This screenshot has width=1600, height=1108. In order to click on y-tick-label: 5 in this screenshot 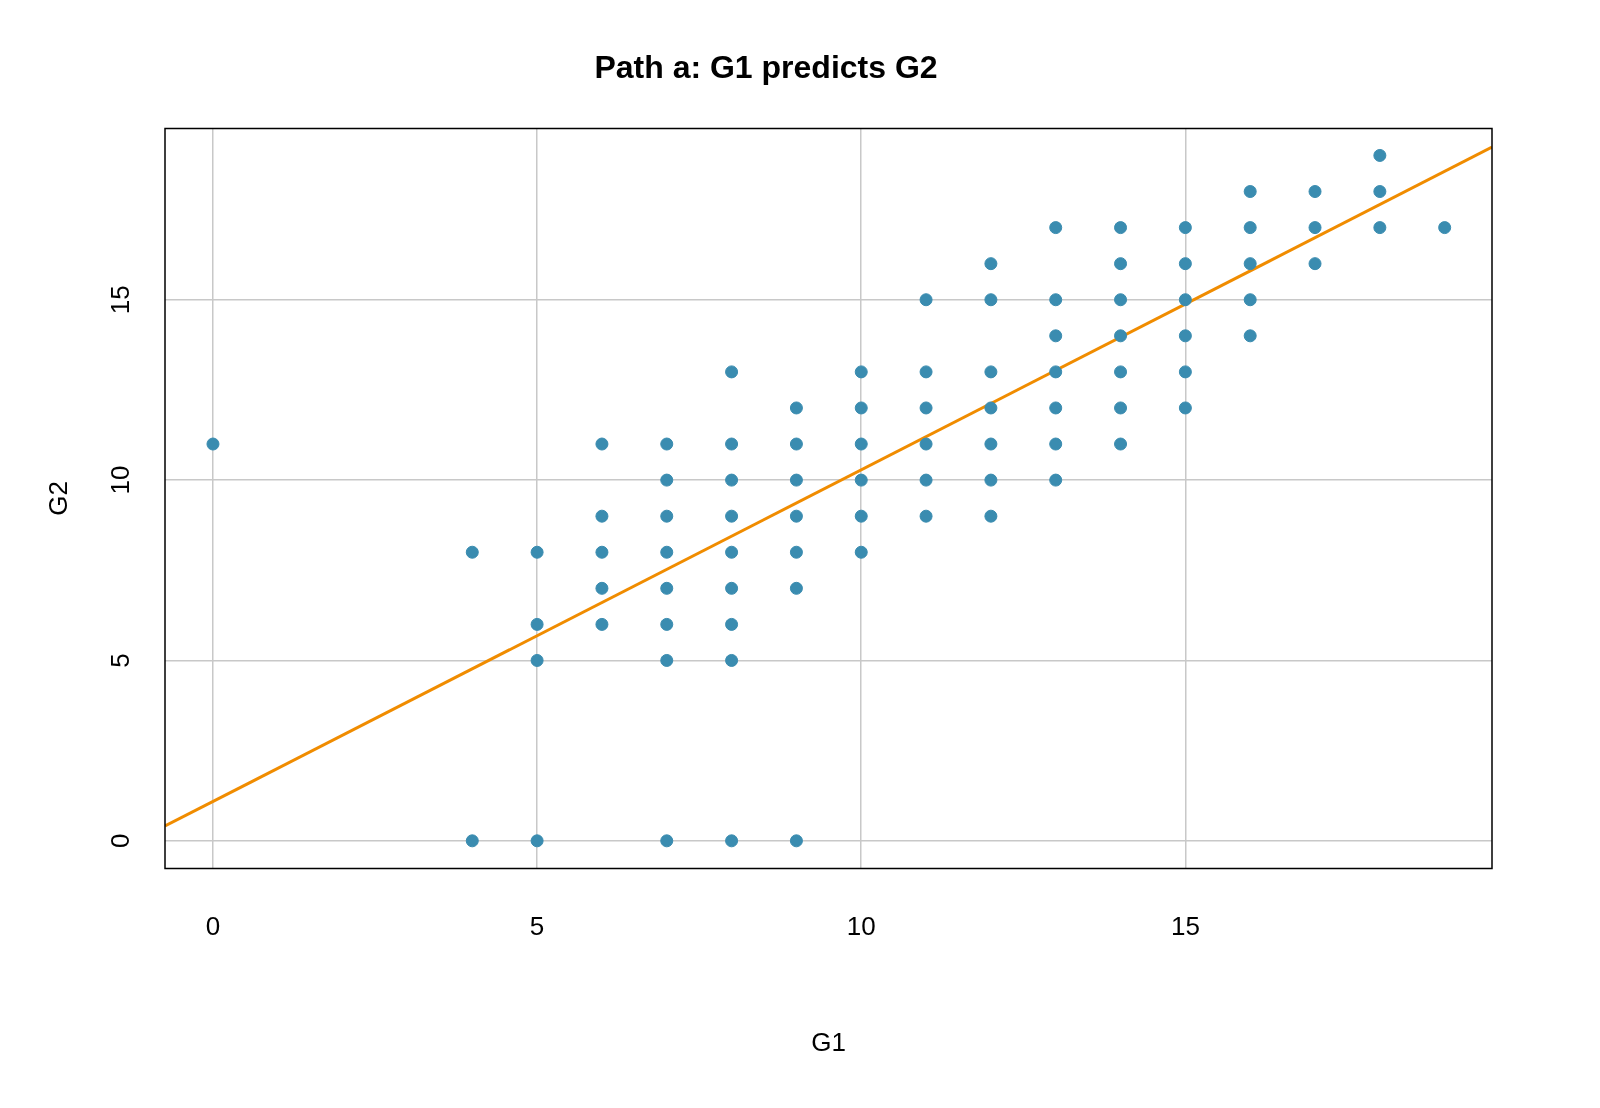, I will do `click(120, 660)`.